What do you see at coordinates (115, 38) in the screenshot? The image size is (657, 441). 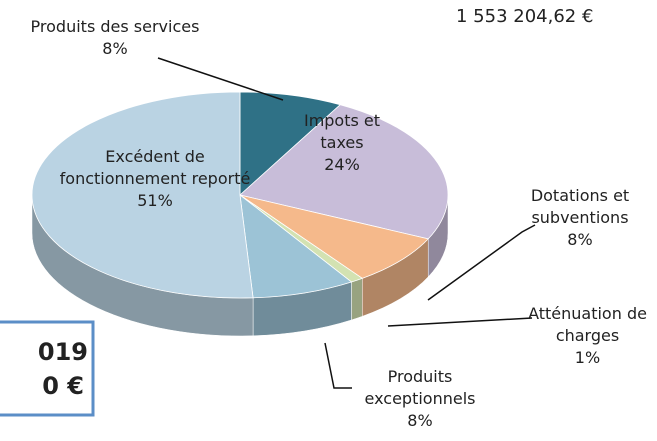 I see `slice-label: Produits des services 8%` at bounding box center [115, 38].